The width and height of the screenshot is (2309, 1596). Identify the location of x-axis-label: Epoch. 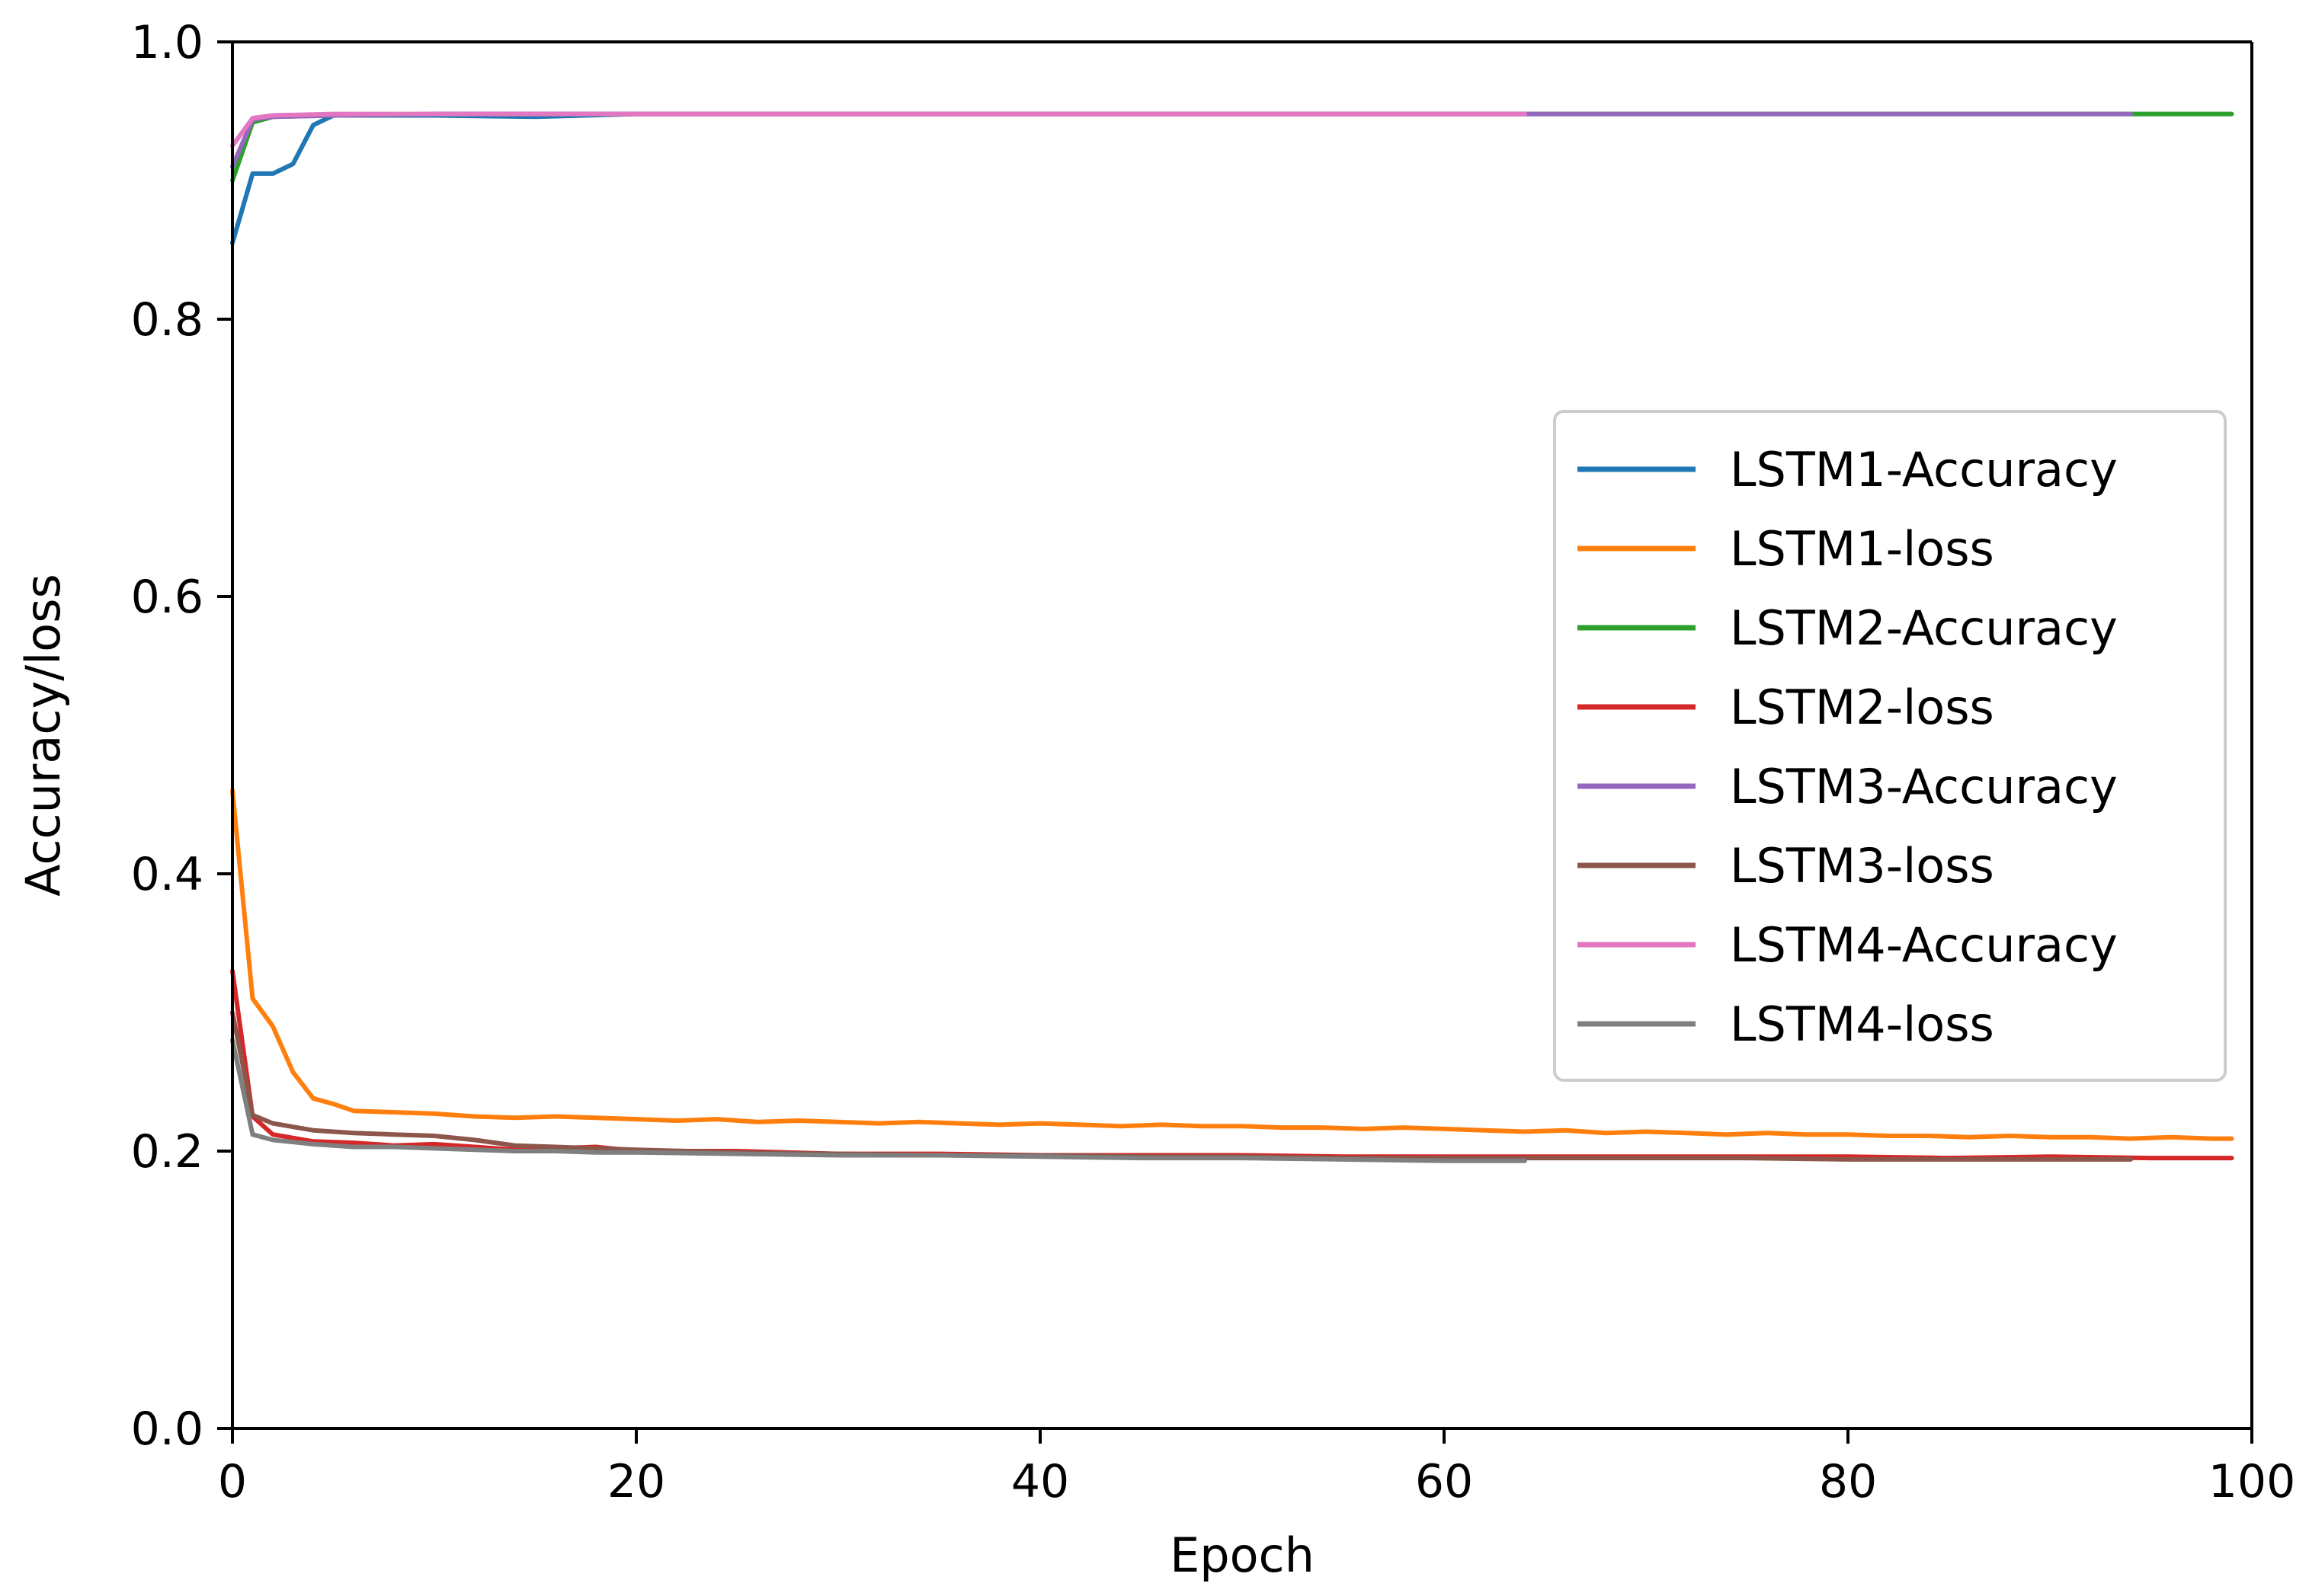
(1242, 1555).